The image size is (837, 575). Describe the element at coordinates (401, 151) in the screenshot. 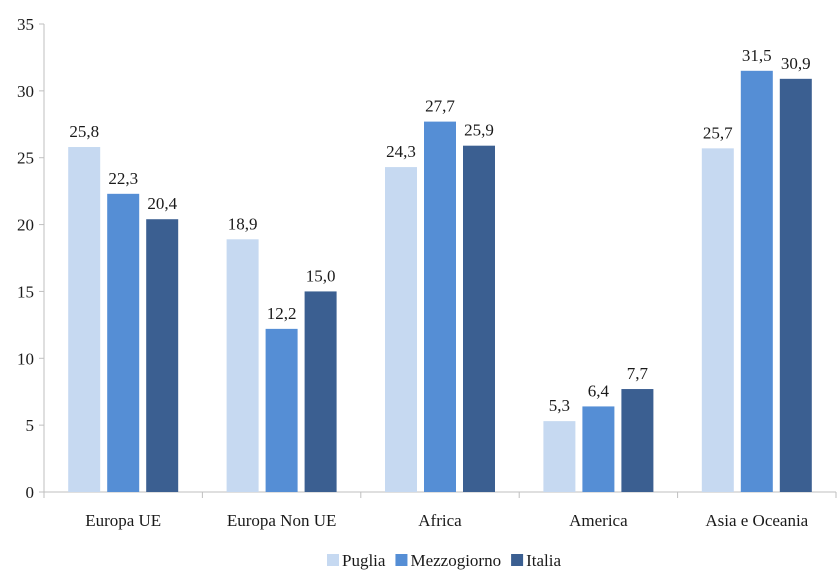

I see `data-label: 24,3` at that location.